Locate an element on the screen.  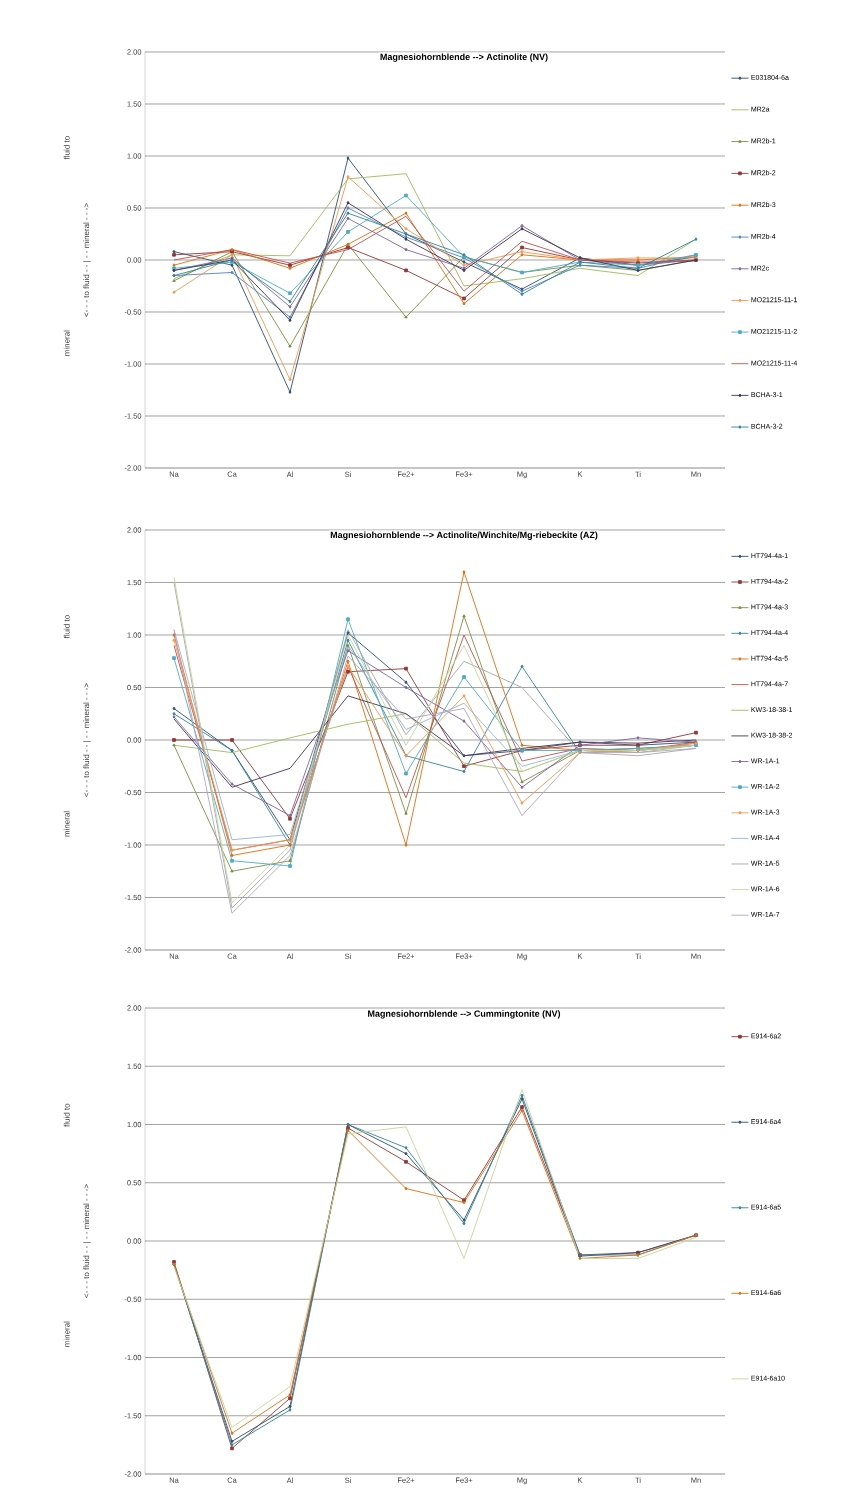
chart-title: Magnesiohornblende --> Actinolite/Winchite/Mg-riebeckite (AZ) is located at coordinates (464, 535).